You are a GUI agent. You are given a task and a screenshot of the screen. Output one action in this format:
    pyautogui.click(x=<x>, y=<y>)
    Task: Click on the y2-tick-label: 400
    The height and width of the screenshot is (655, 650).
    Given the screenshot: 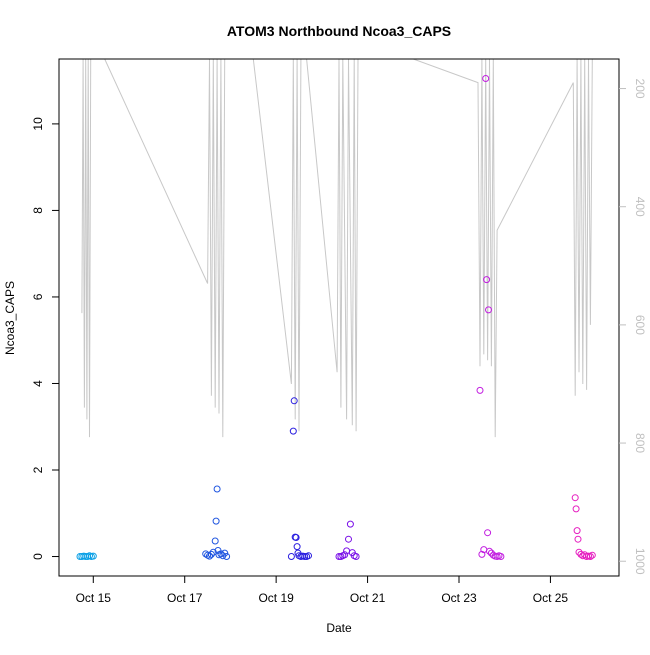 What is the action you would take?
    pyautogui.click(x=640, y=207)
    